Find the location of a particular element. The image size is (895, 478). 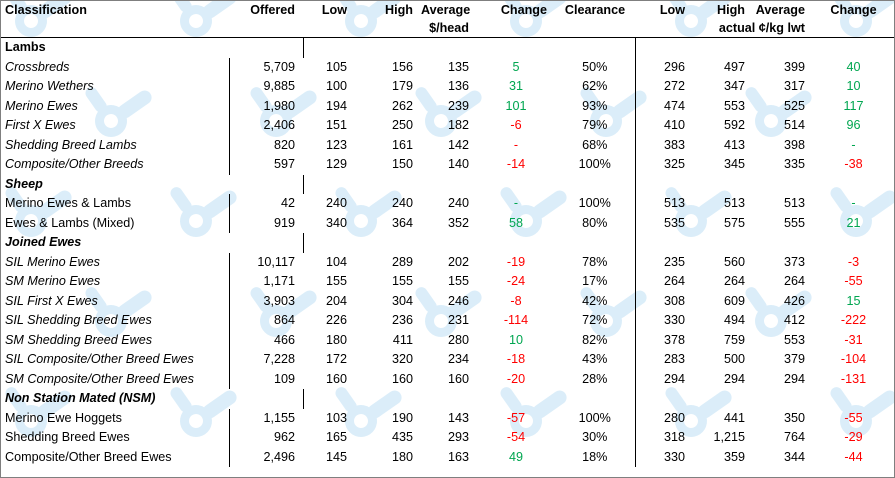

low-cell: 340 is located at coordinates (336, 222).